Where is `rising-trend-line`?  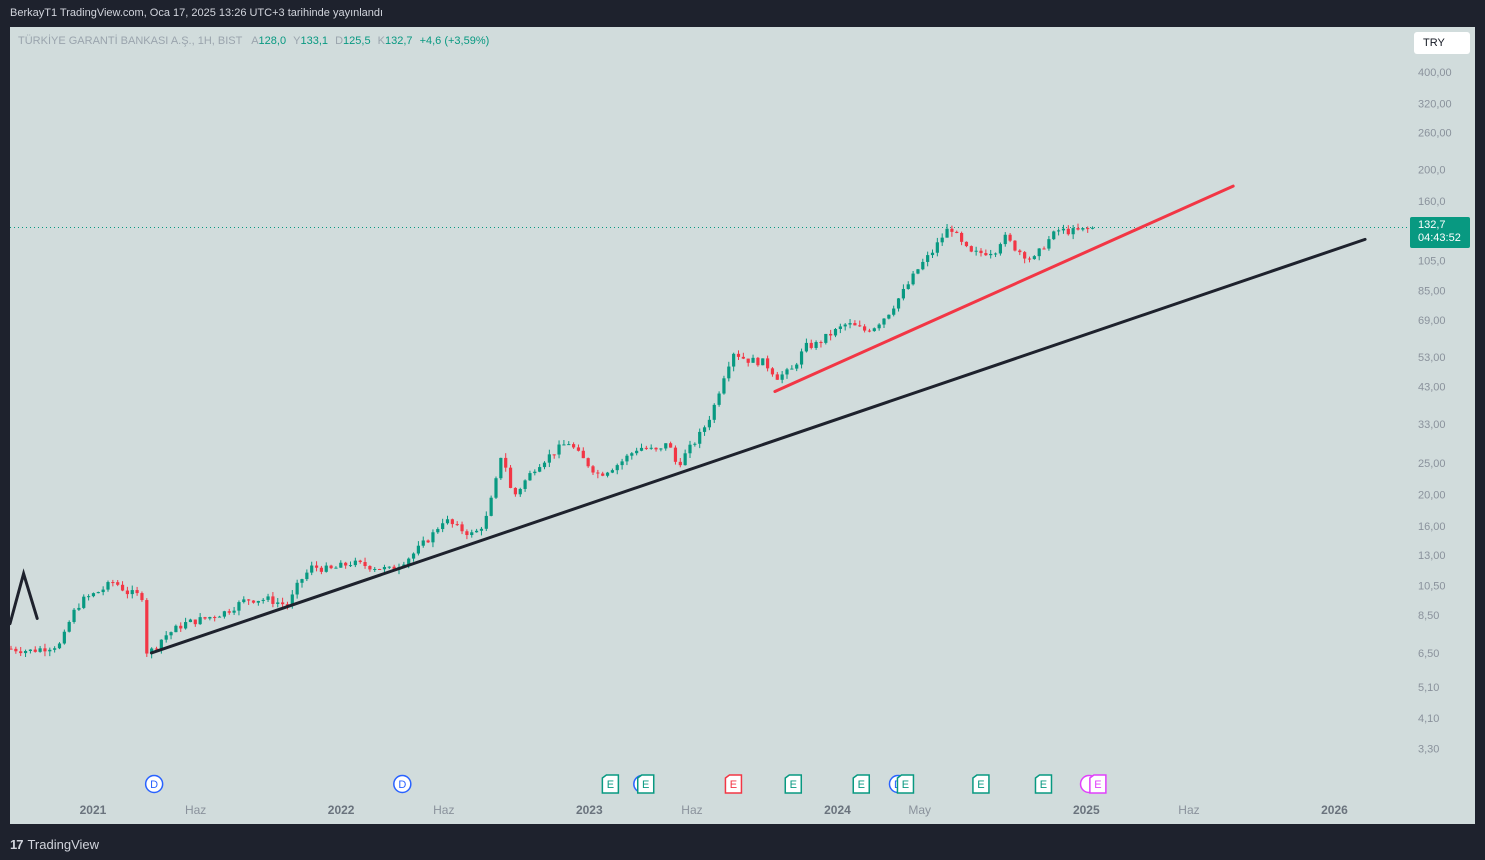
rising-trend-line is located at coordinates (1004, 288).